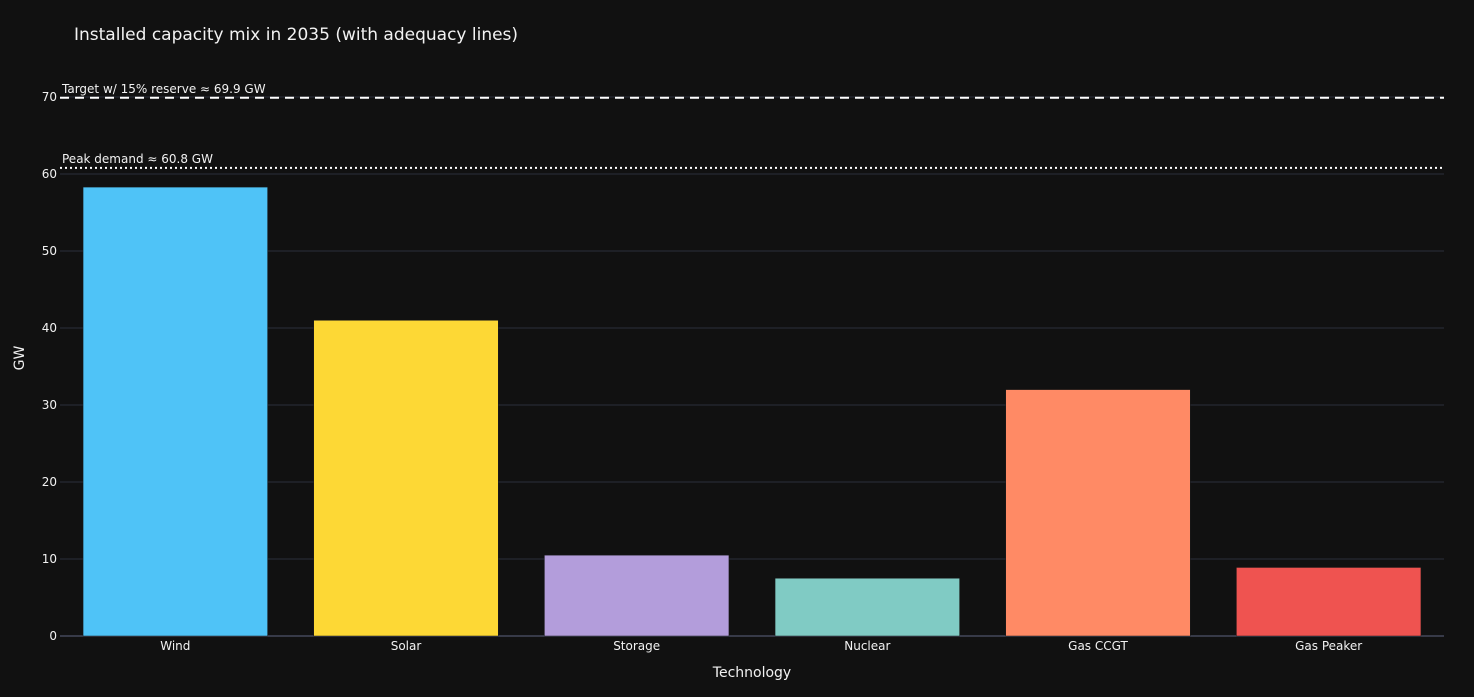 The height and width of the screenshot is (697, 1474). Describe the element at coordinates (1328, 646) in the screenshot. I see `x-tick-label-gas-peaker: Gas Peaker` at that location.